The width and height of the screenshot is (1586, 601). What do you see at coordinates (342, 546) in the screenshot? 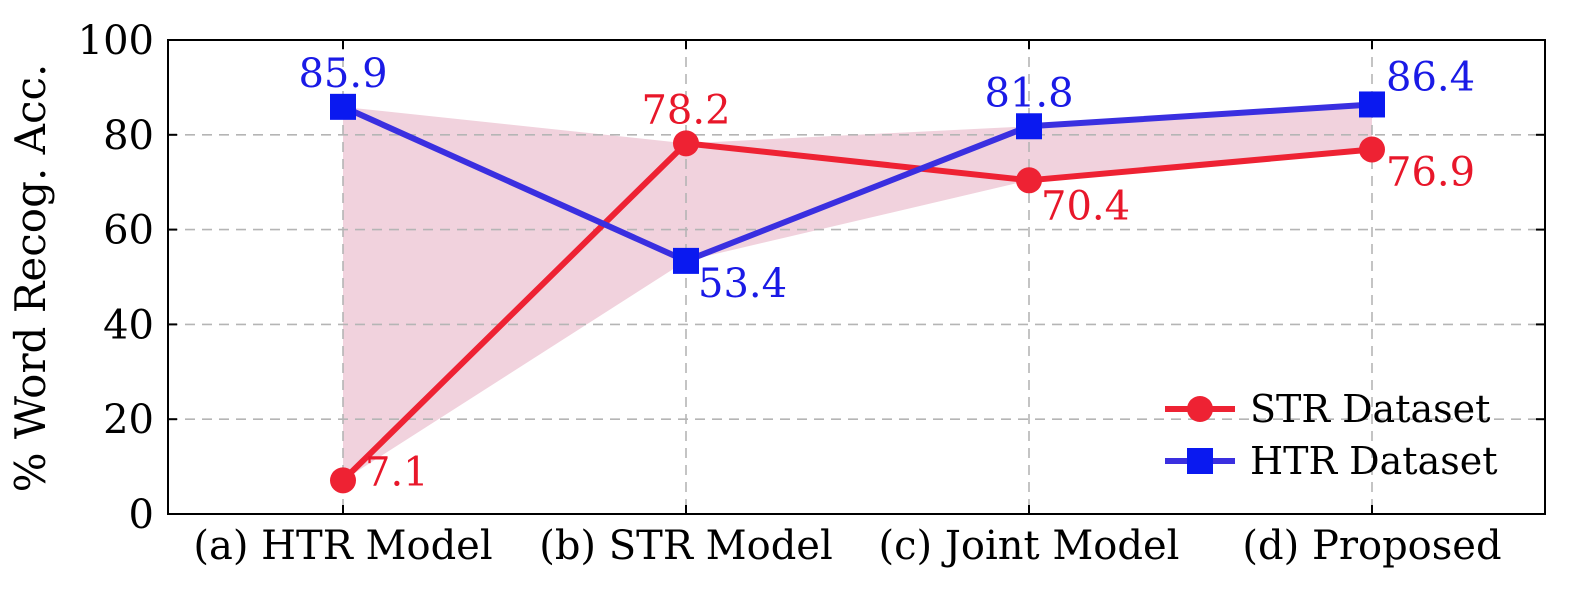
I see `x-tick-label: (a) HTR Model` at bounding box center [342, 546].